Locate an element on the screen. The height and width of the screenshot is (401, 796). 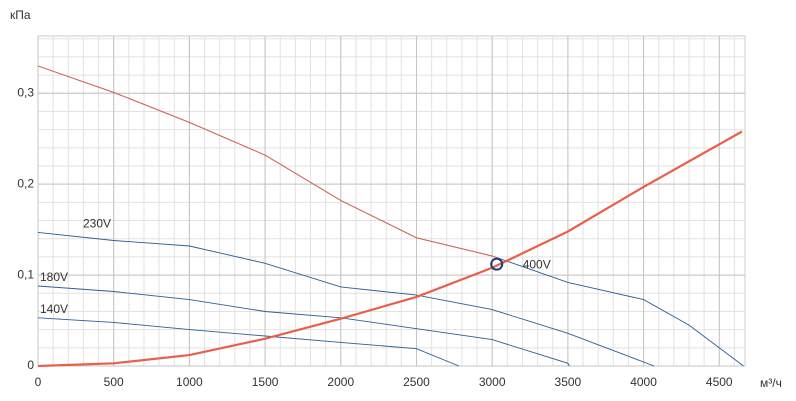
curve is located at coordinates (248, 342).